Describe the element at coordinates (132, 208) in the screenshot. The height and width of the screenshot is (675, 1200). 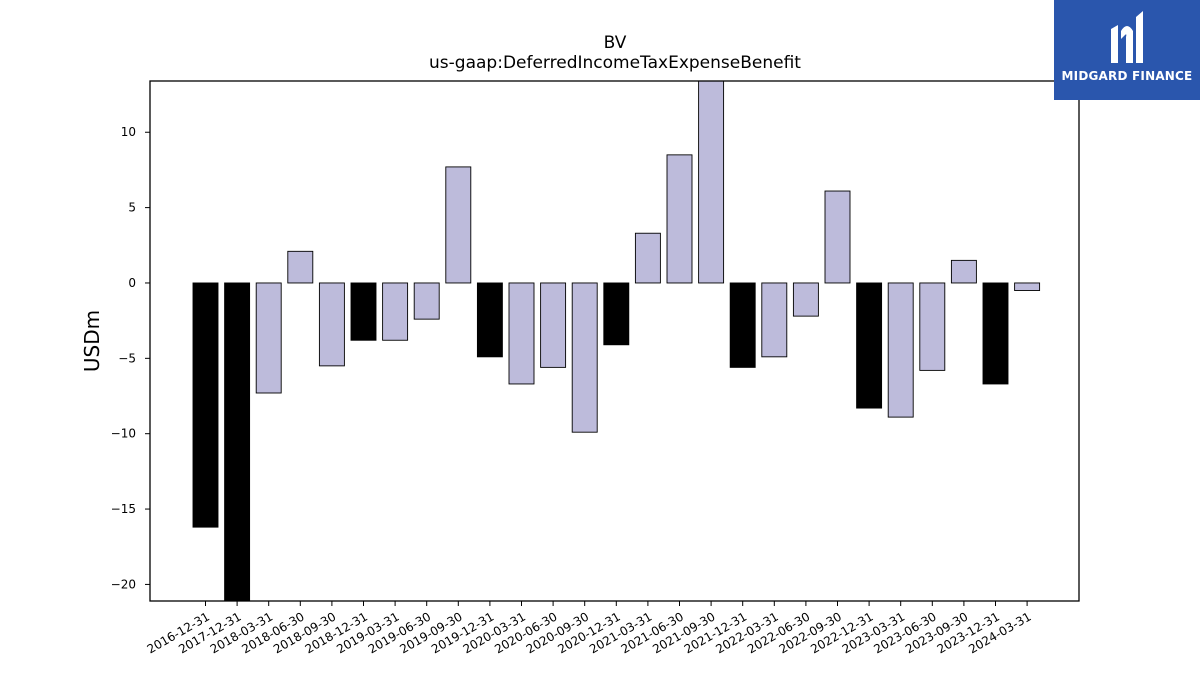
I see `y-tick-label: 5` at that location.